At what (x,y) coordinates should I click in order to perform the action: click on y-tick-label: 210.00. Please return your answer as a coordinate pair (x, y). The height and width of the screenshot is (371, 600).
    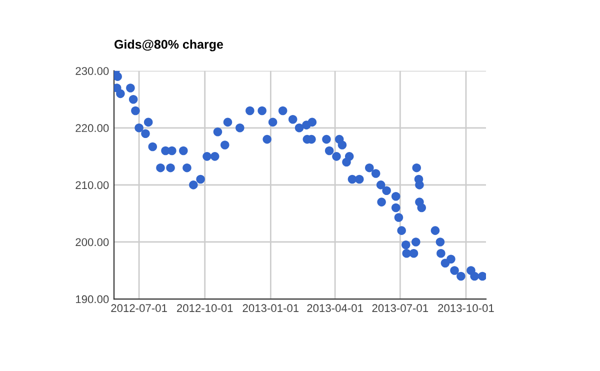
    Looking at the image, I should click on (92, 185).